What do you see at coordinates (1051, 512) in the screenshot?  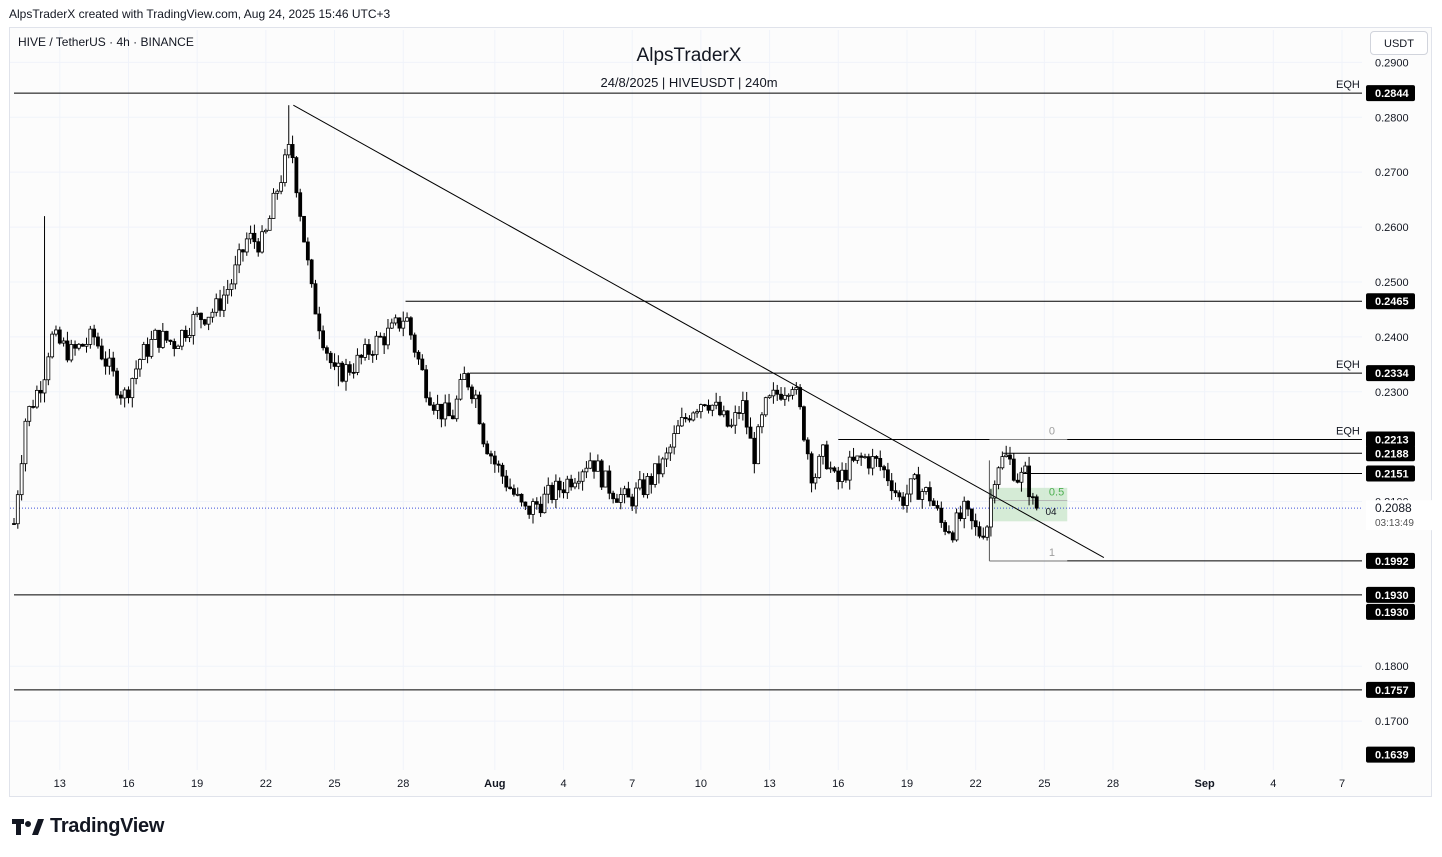 I see `fib-annotation: 04` at bounding box center [1051, 512].